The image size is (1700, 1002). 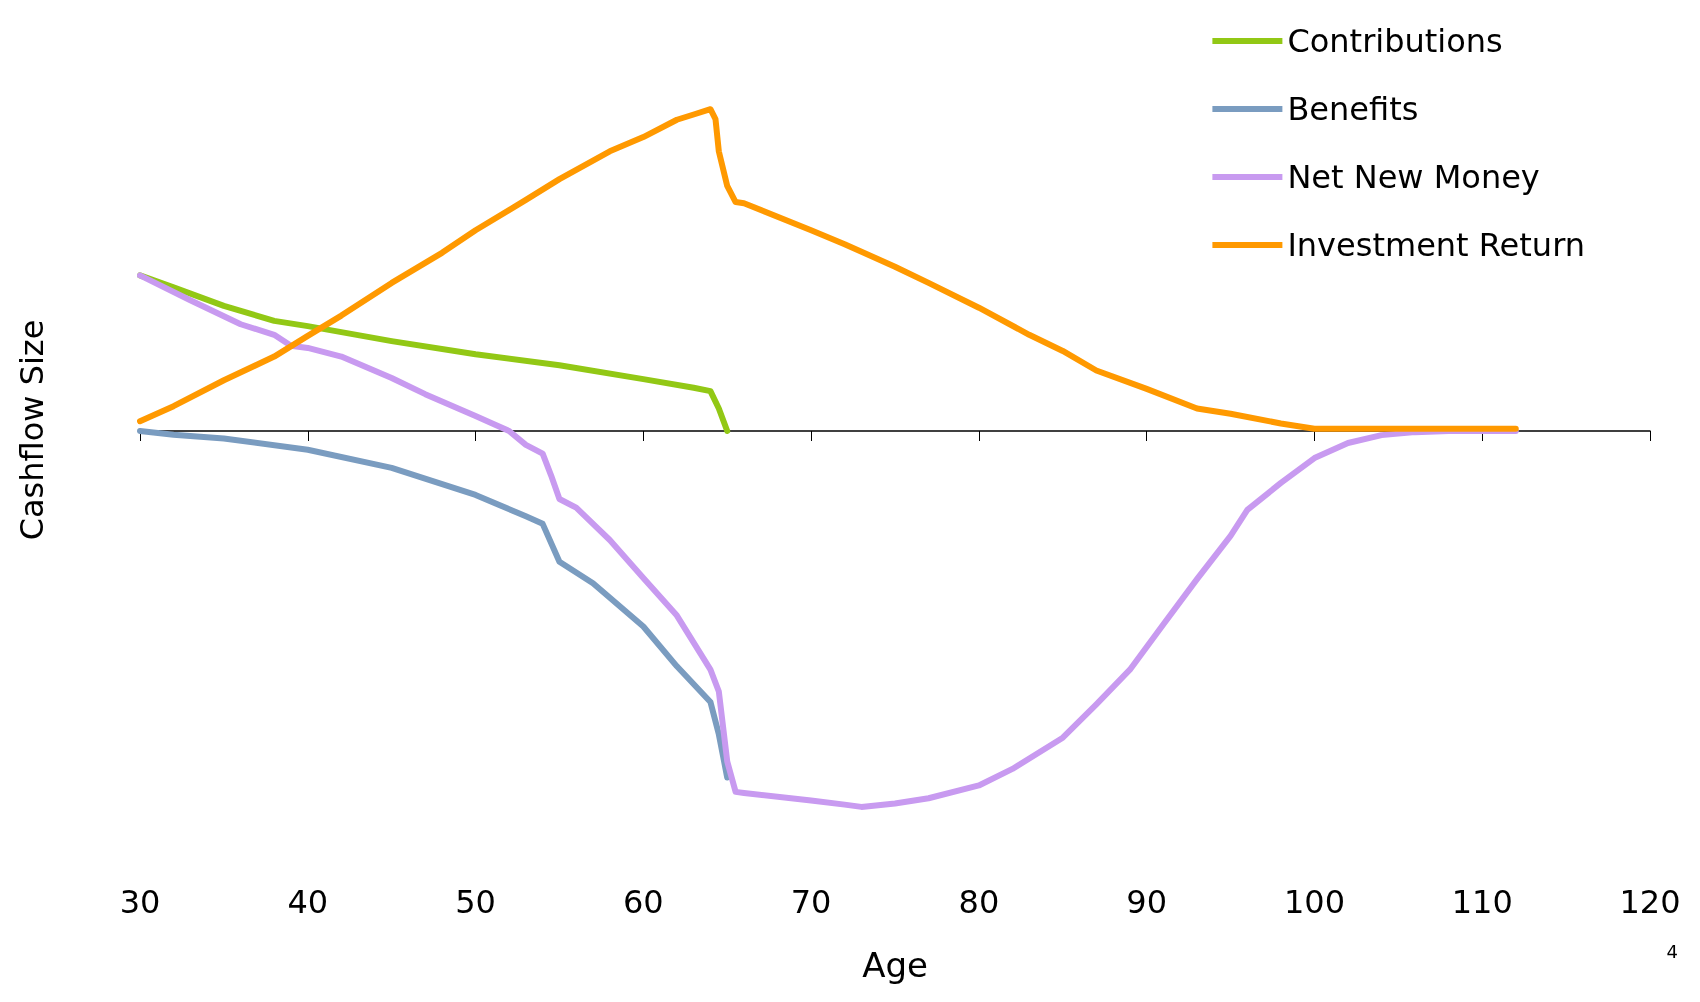 I want to click on x-tick-label: 70, so click(x=811, y=902).